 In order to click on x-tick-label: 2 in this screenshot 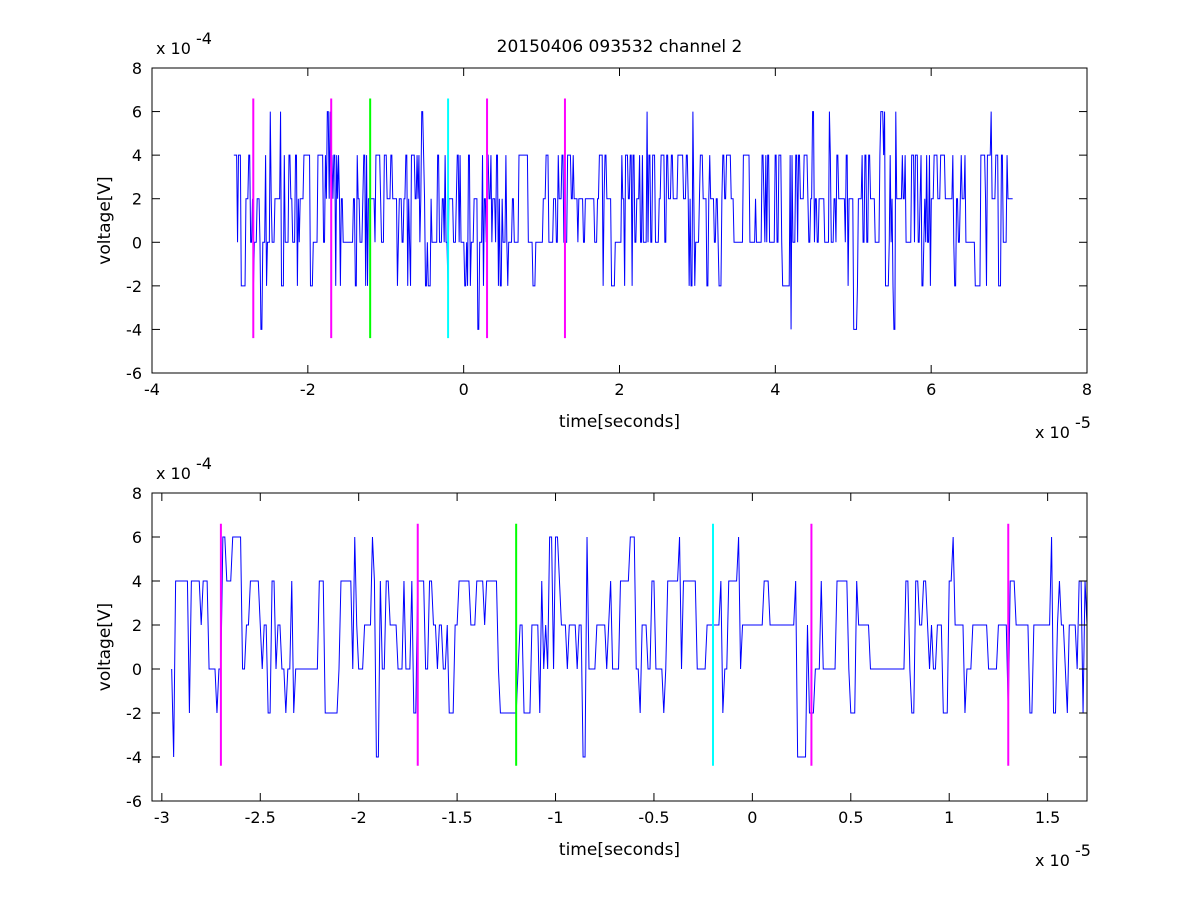, I will do `click(619, 389)`.